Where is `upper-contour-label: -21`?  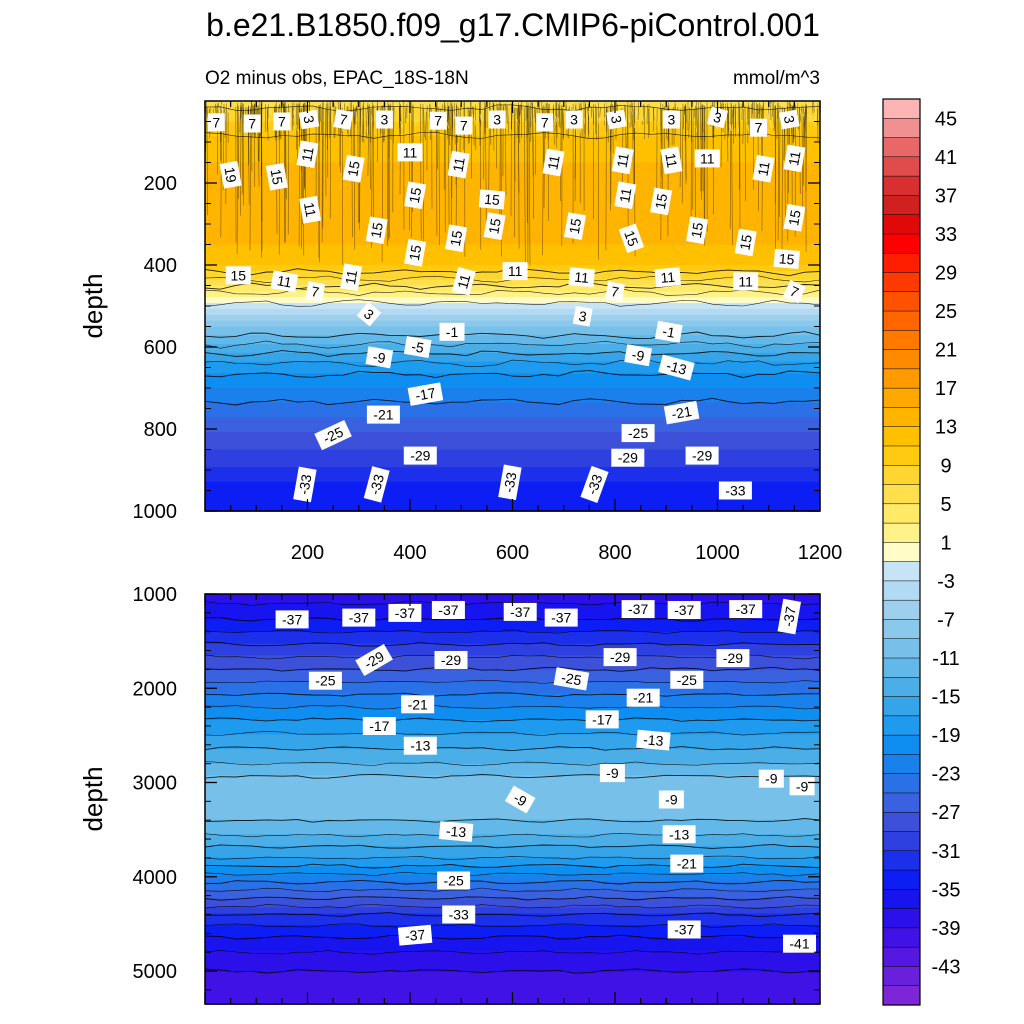 upper-contour-label: -21 is located at coordinates (681, 412).